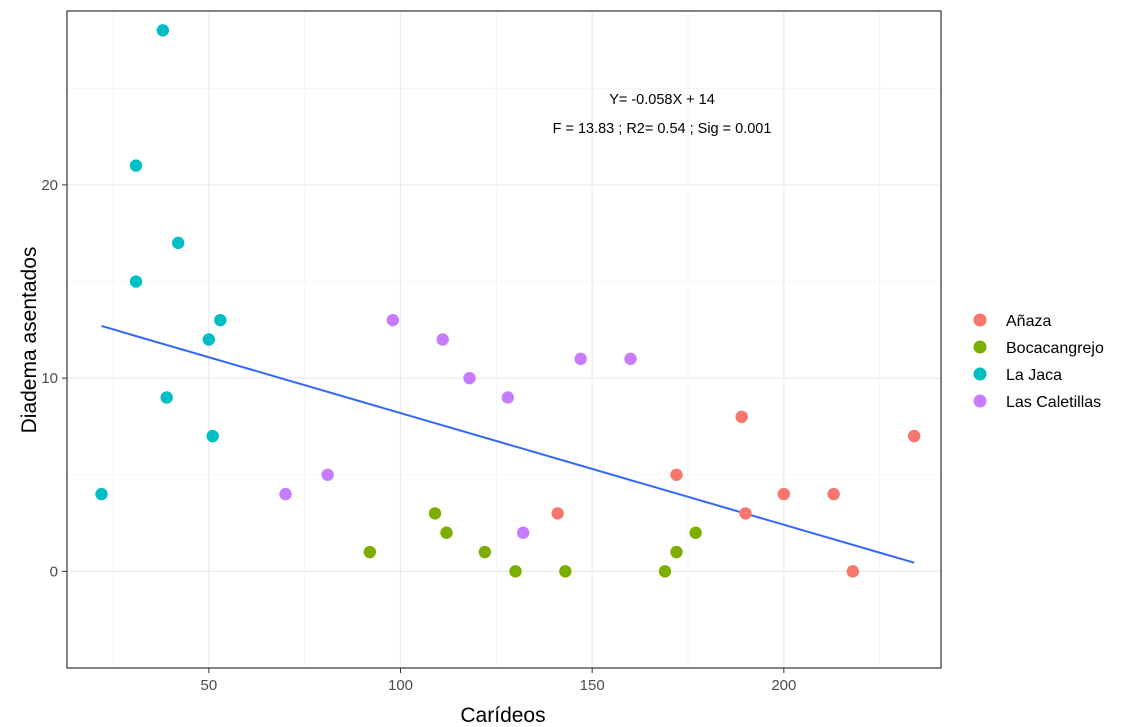 The height and width of the screenshot is (727, 1128). What do you see at coordinates (662, 129) in the screenshot?
I see `regression-stats: F = 13.83 ; R2= 0.54 ; Sig = 0.001` at bounding box center [662, 129].